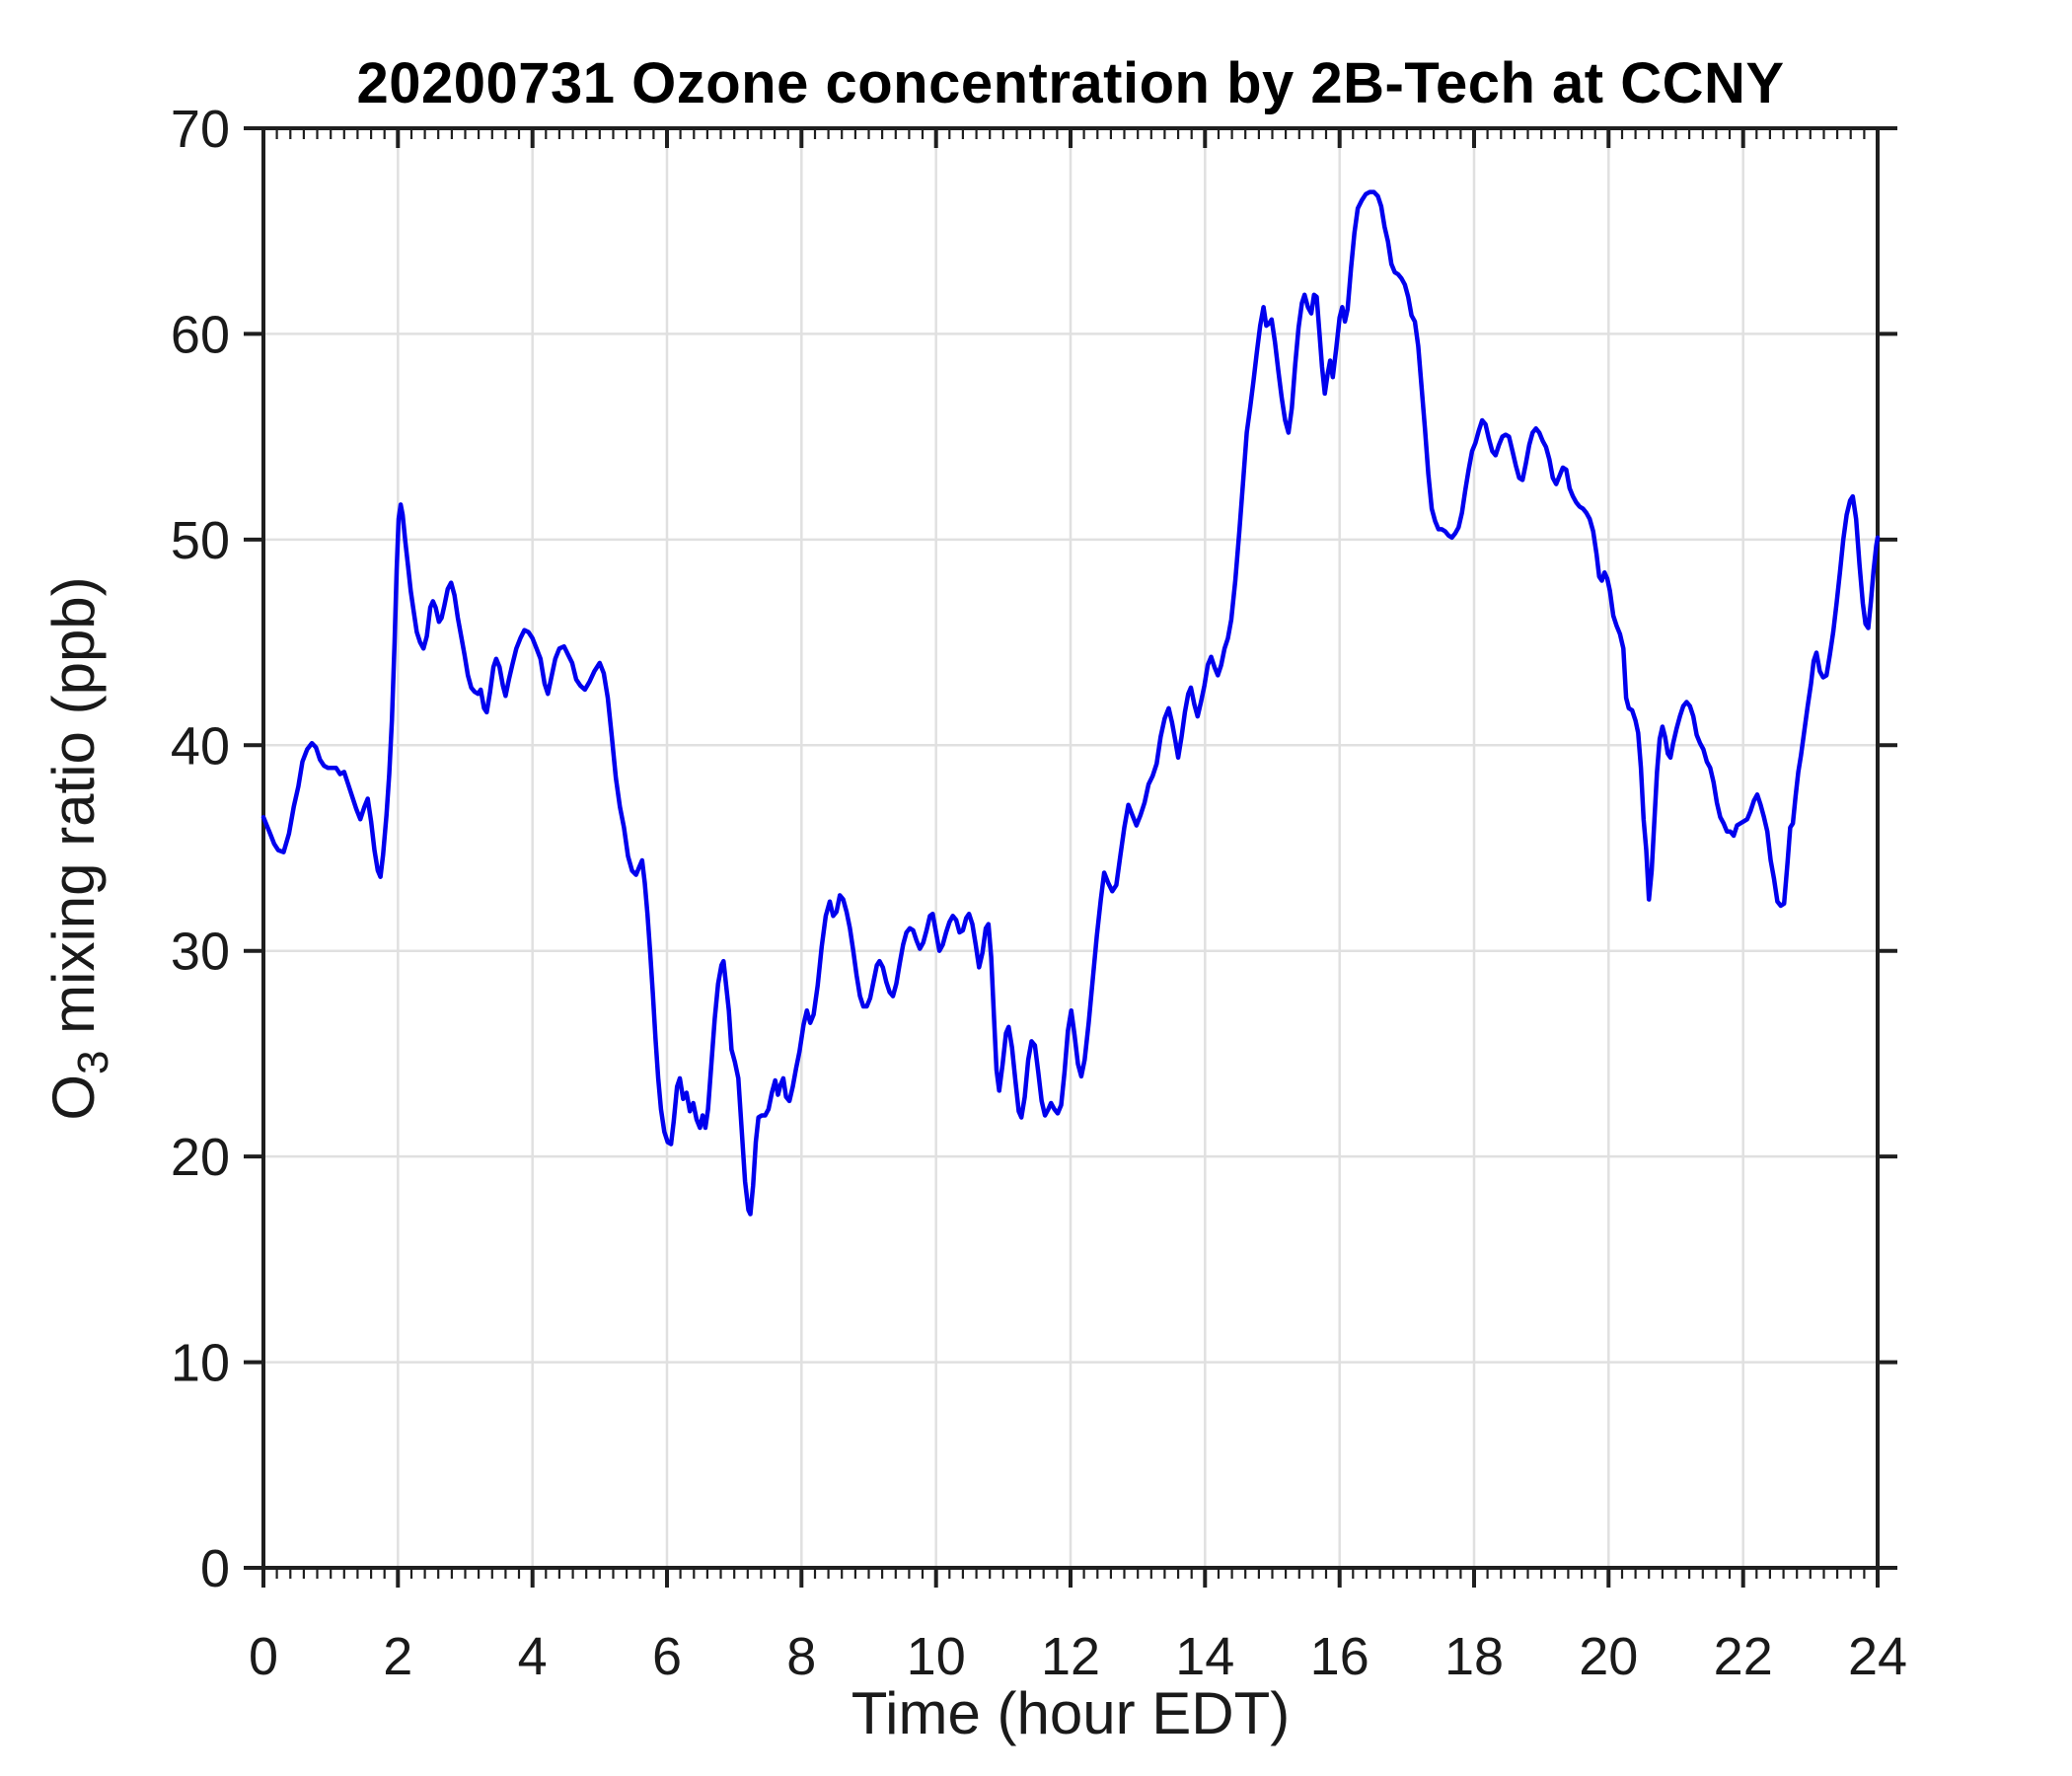 Image resolution: width=2072 pixels, height=1776 pixels. I want to click on x-tick-label: 22, so click(1744, 1657).